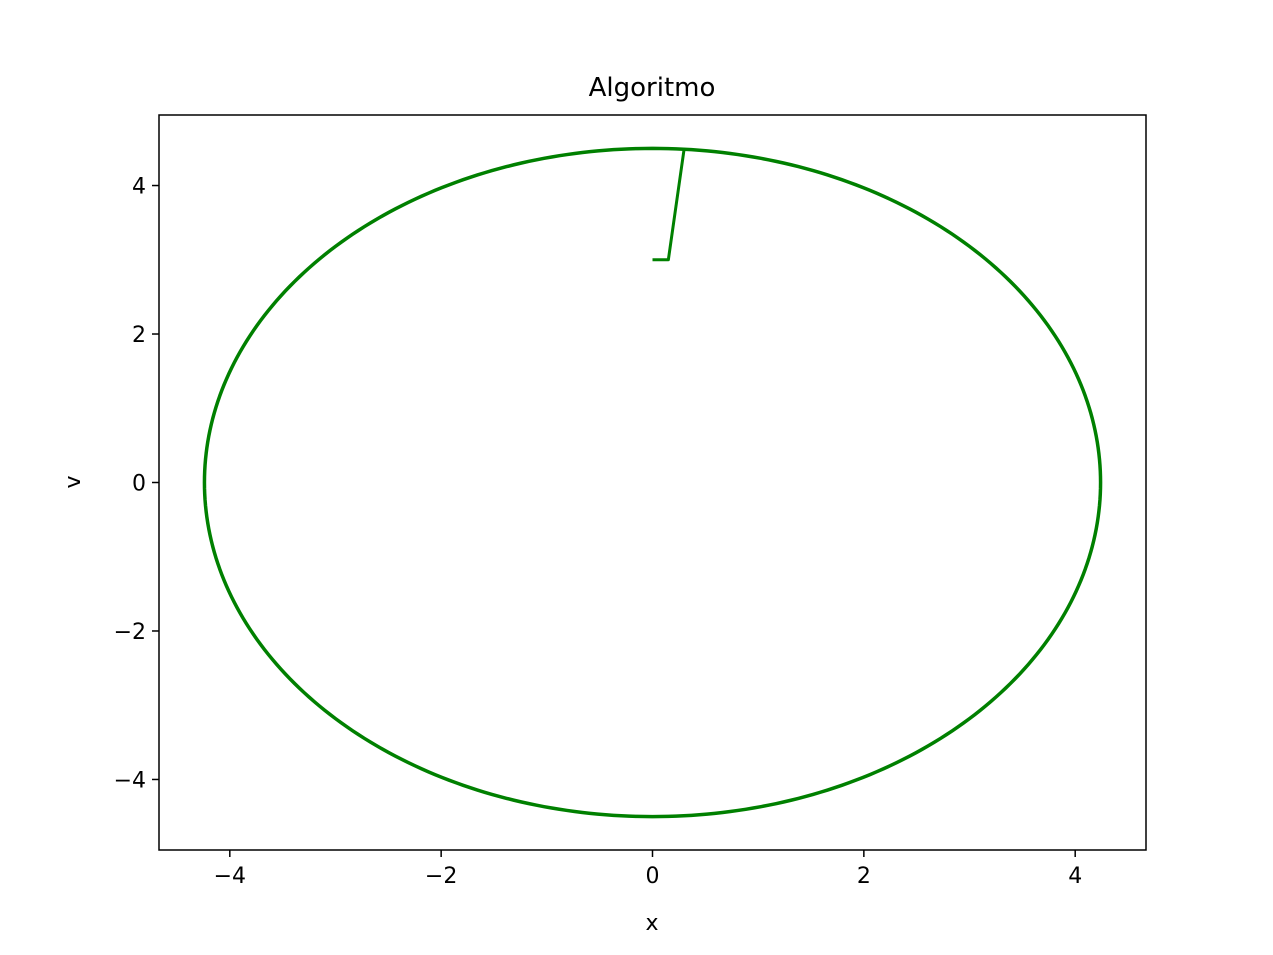  I want to click on y-tick-label: 4, so click(139, 187).